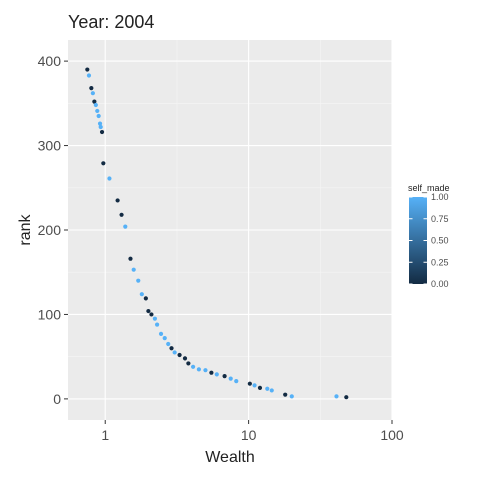  What do you see at coordinates (105, 435) in the screenshot?
I see `x-tick-label: 1` at bounding box center [105, 435].